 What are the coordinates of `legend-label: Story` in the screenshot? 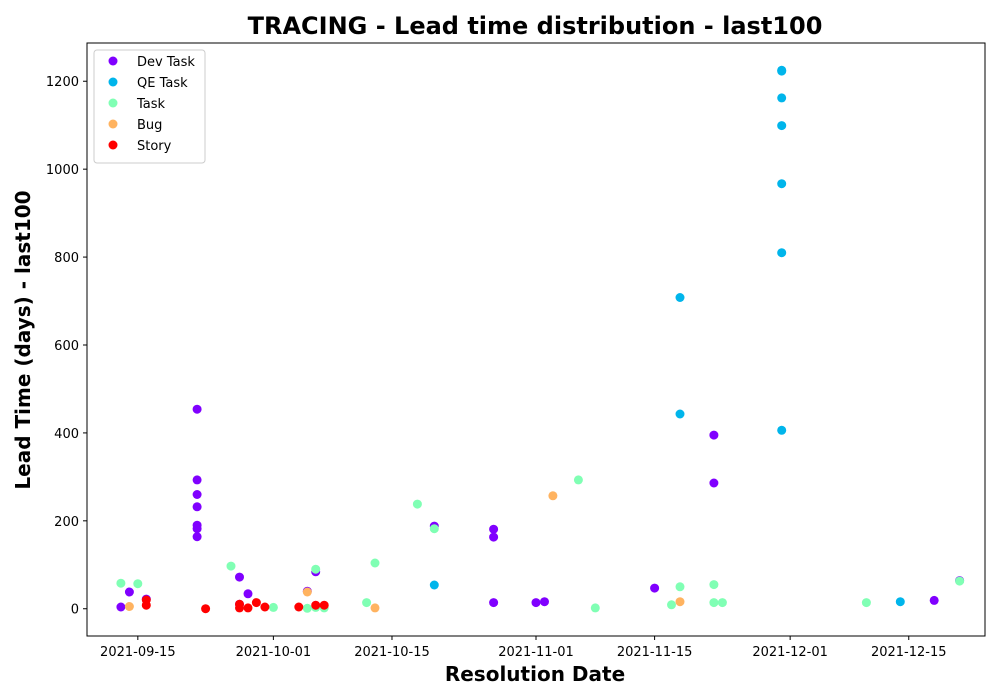 It's located at (154, 146).